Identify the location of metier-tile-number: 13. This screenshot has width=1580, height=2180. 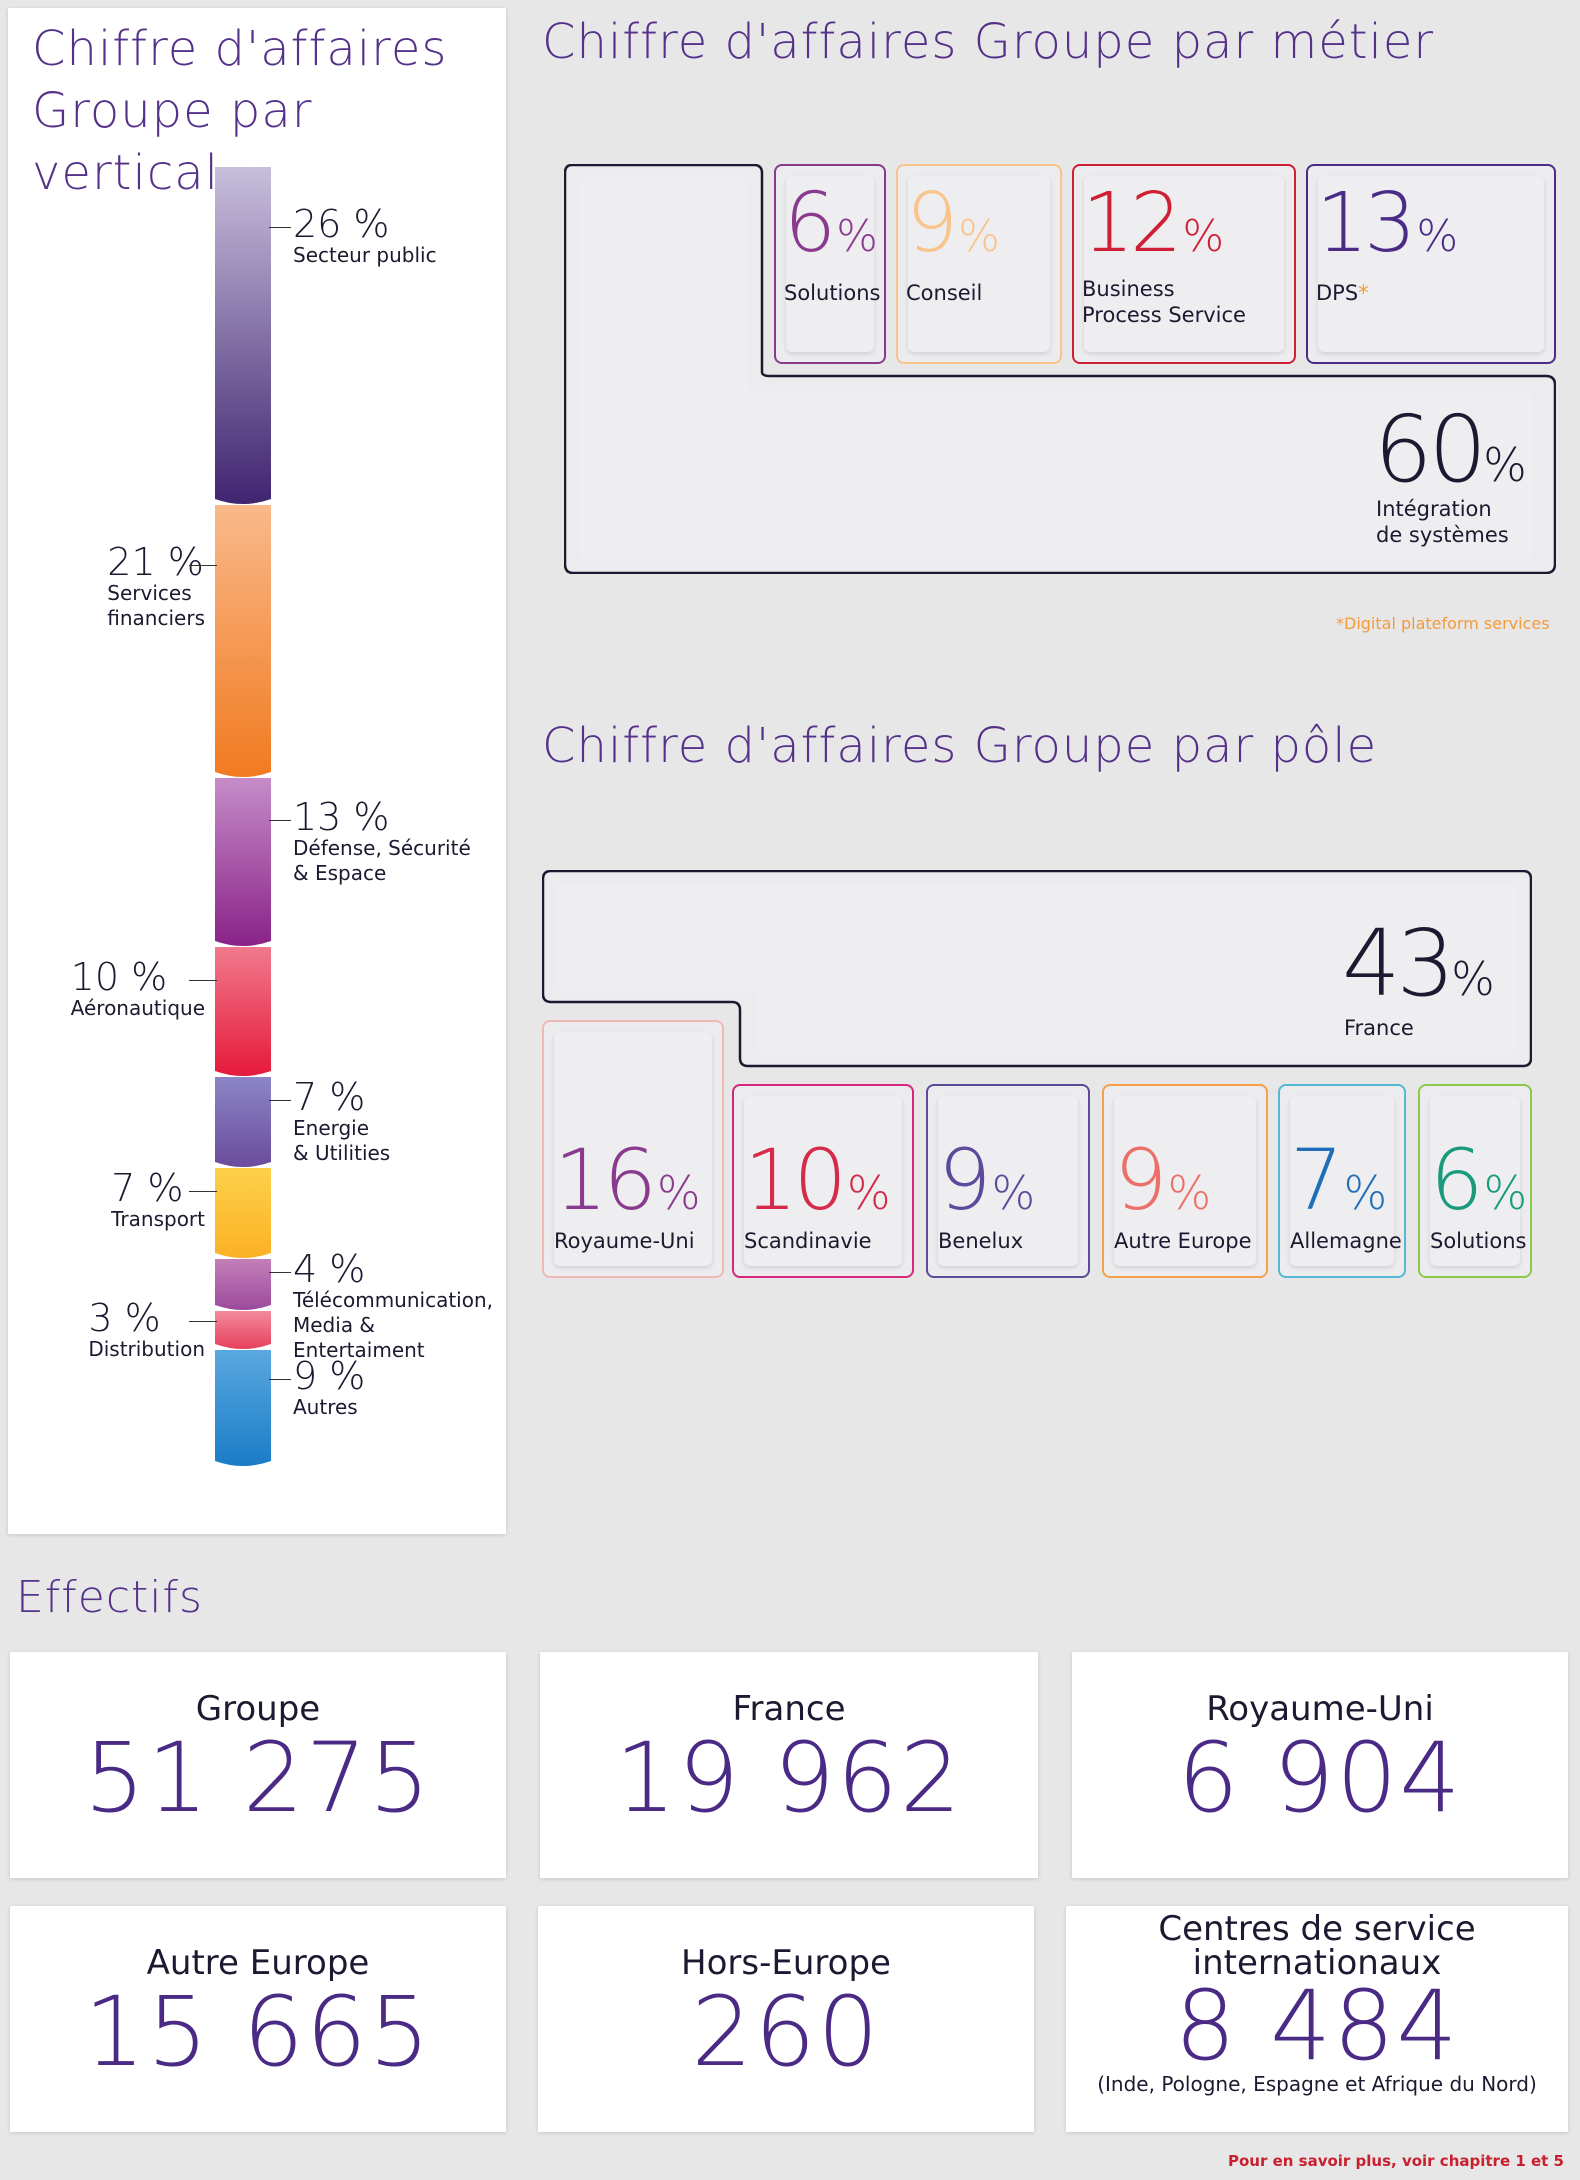
(1366, 223).